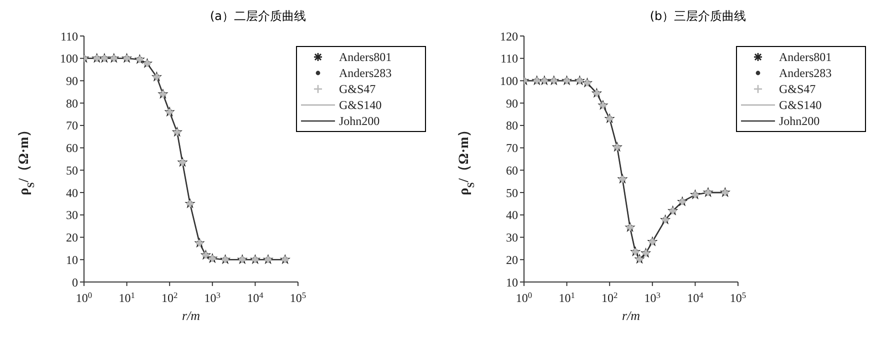 The height and width of the screenshot is (342, 893). I want to click on y-tick-label: 0, so click(75, 282).